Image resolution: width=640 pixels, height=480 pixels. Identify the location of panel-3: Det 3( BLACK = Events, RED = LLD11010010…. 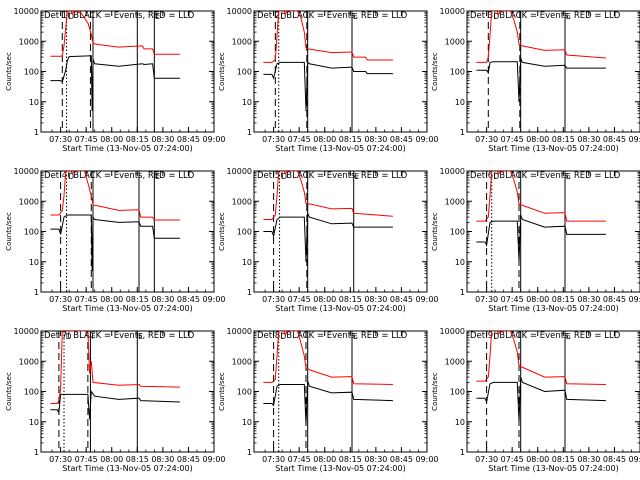
(535, 80).